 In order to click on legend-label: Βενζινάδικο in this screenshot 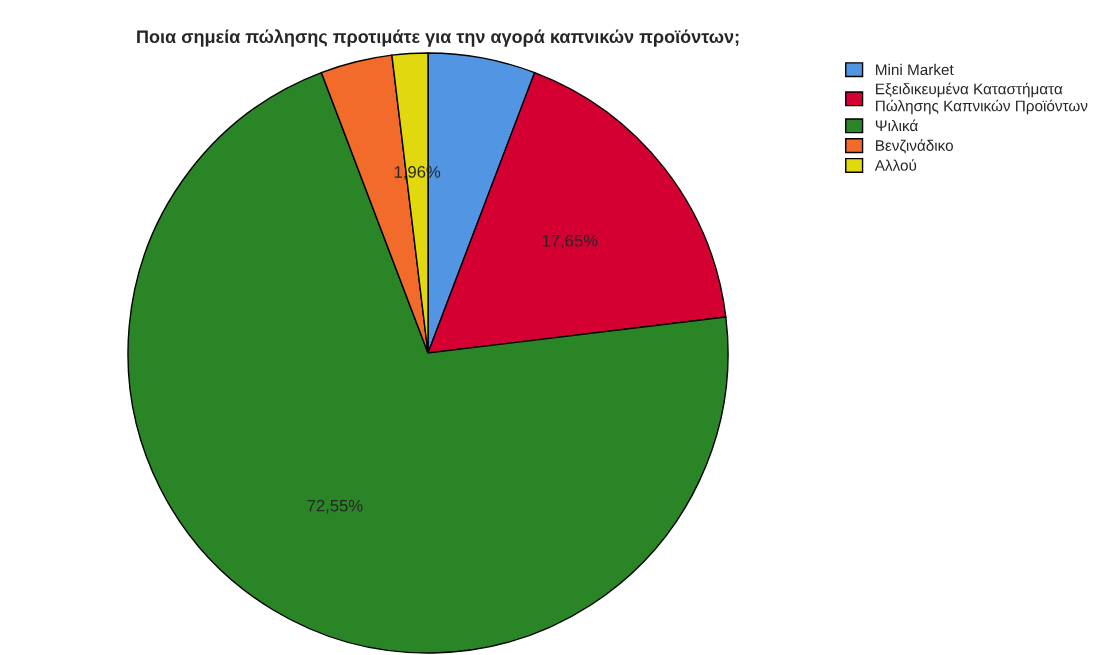, I will do `click(914, 146)`.